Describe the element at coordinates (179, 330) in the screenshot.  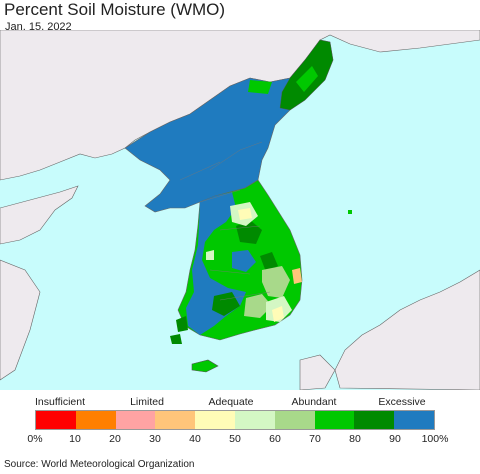
I see `southwest-islands` at that location.